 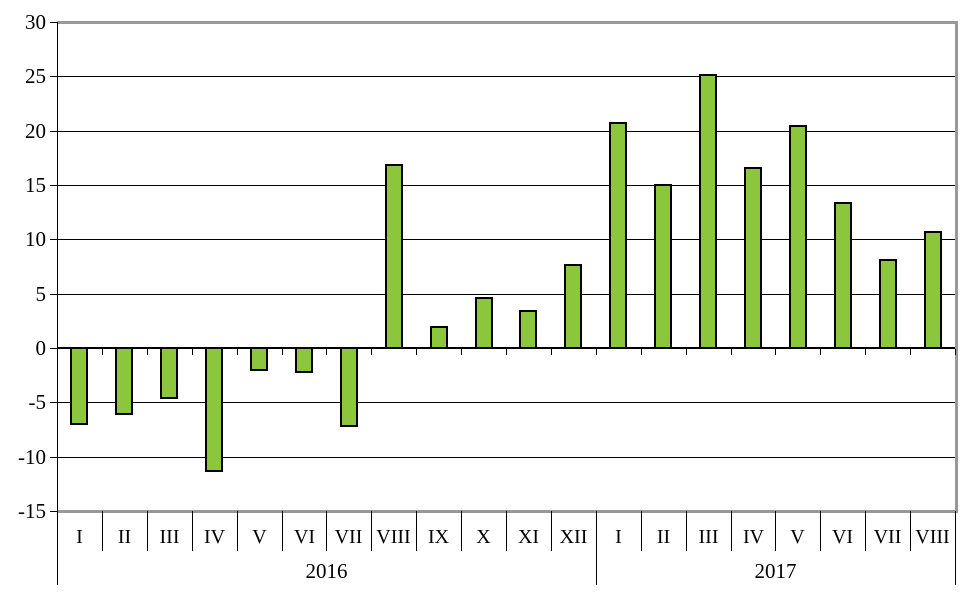 I want to click on x-axis-year-label: 2016, so click(x=326, y=571).